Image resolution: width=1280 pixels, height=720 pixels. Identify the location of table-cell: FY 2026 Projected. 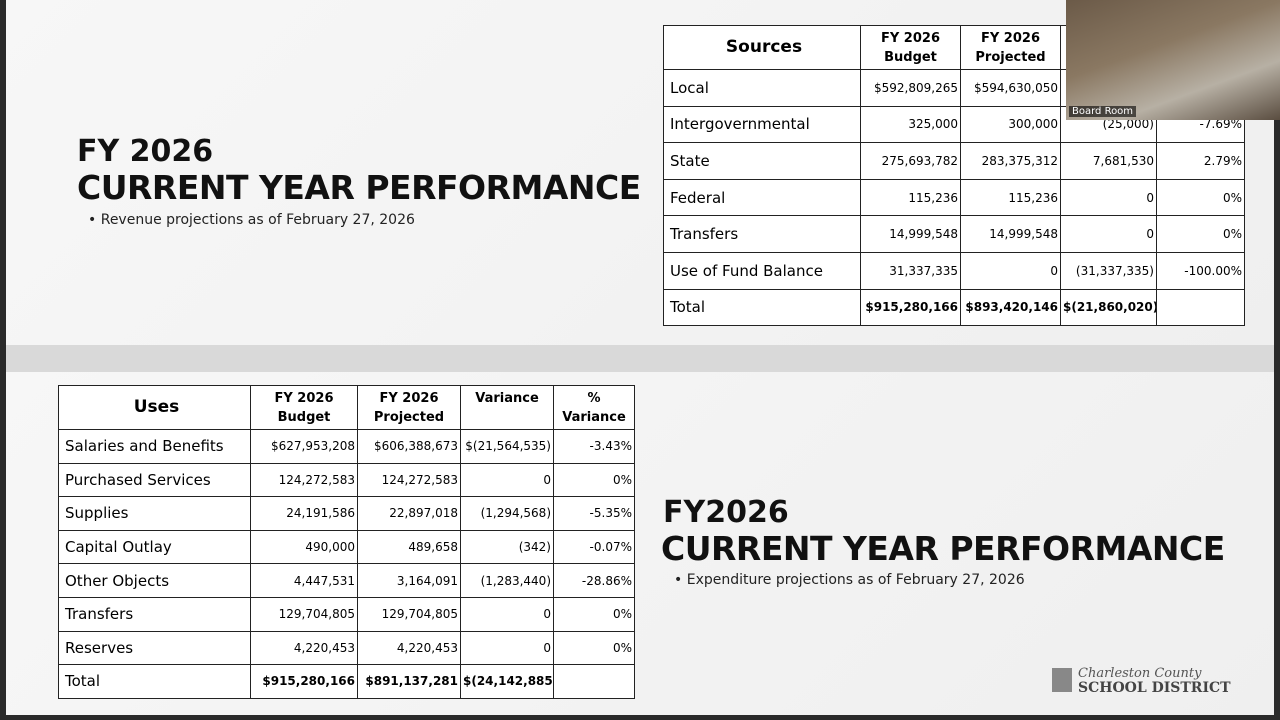
(1010, 47).